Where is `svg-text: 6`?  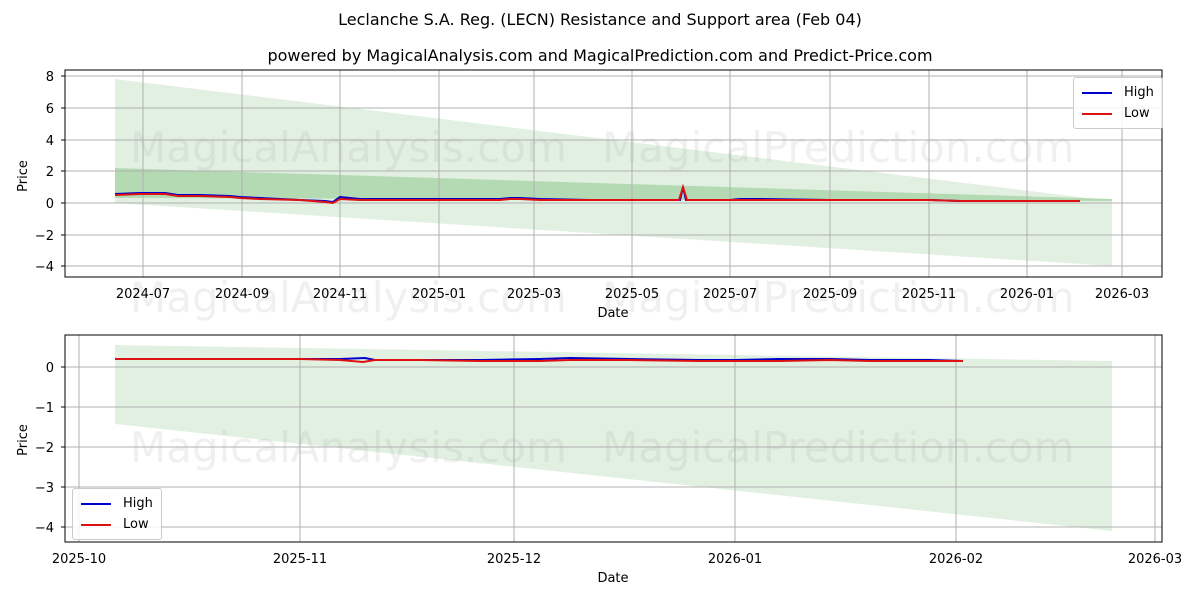
svg-text: 6 is located at coordinates (50, 109).